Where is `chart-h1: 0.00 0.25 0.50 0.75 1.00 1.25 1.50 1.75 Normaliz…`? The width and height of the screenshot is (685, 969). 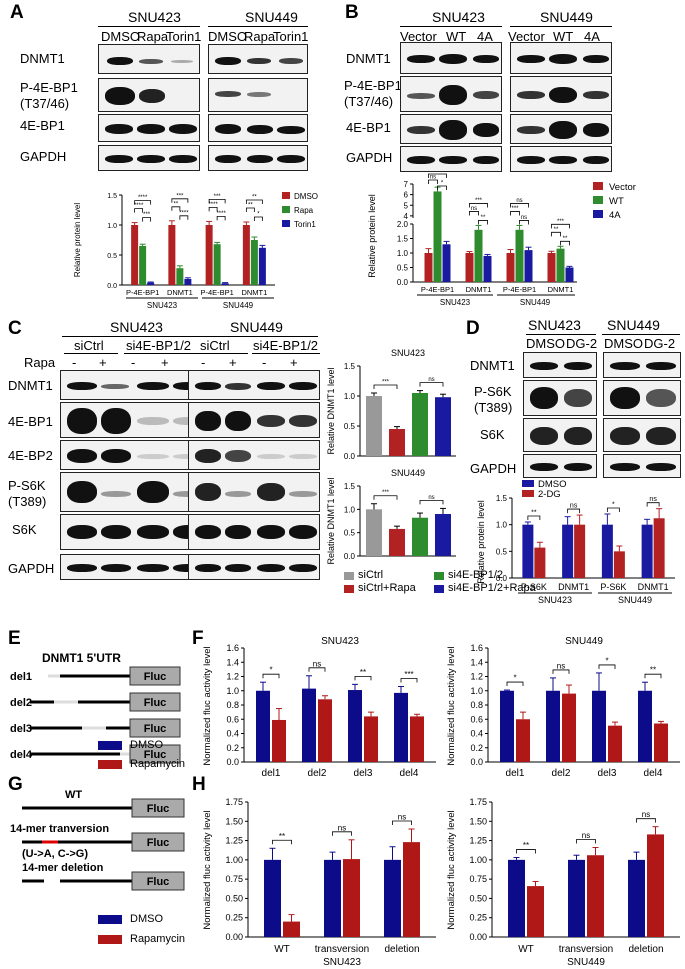
chart-h1: 0.00 0.25 0.50 0.75 1.00 1.25 1.50 1.75 Normaliz… is located at coordinates (319, 882).